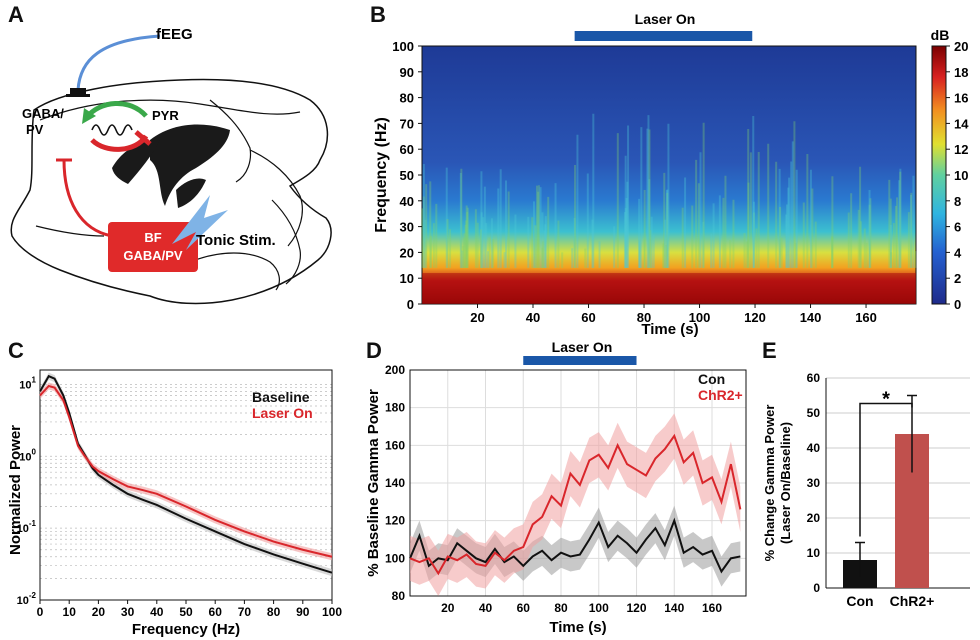 The height and width of the screenshot is (640, 980). I want to click on panel-e-label: E, so click(769, 350).